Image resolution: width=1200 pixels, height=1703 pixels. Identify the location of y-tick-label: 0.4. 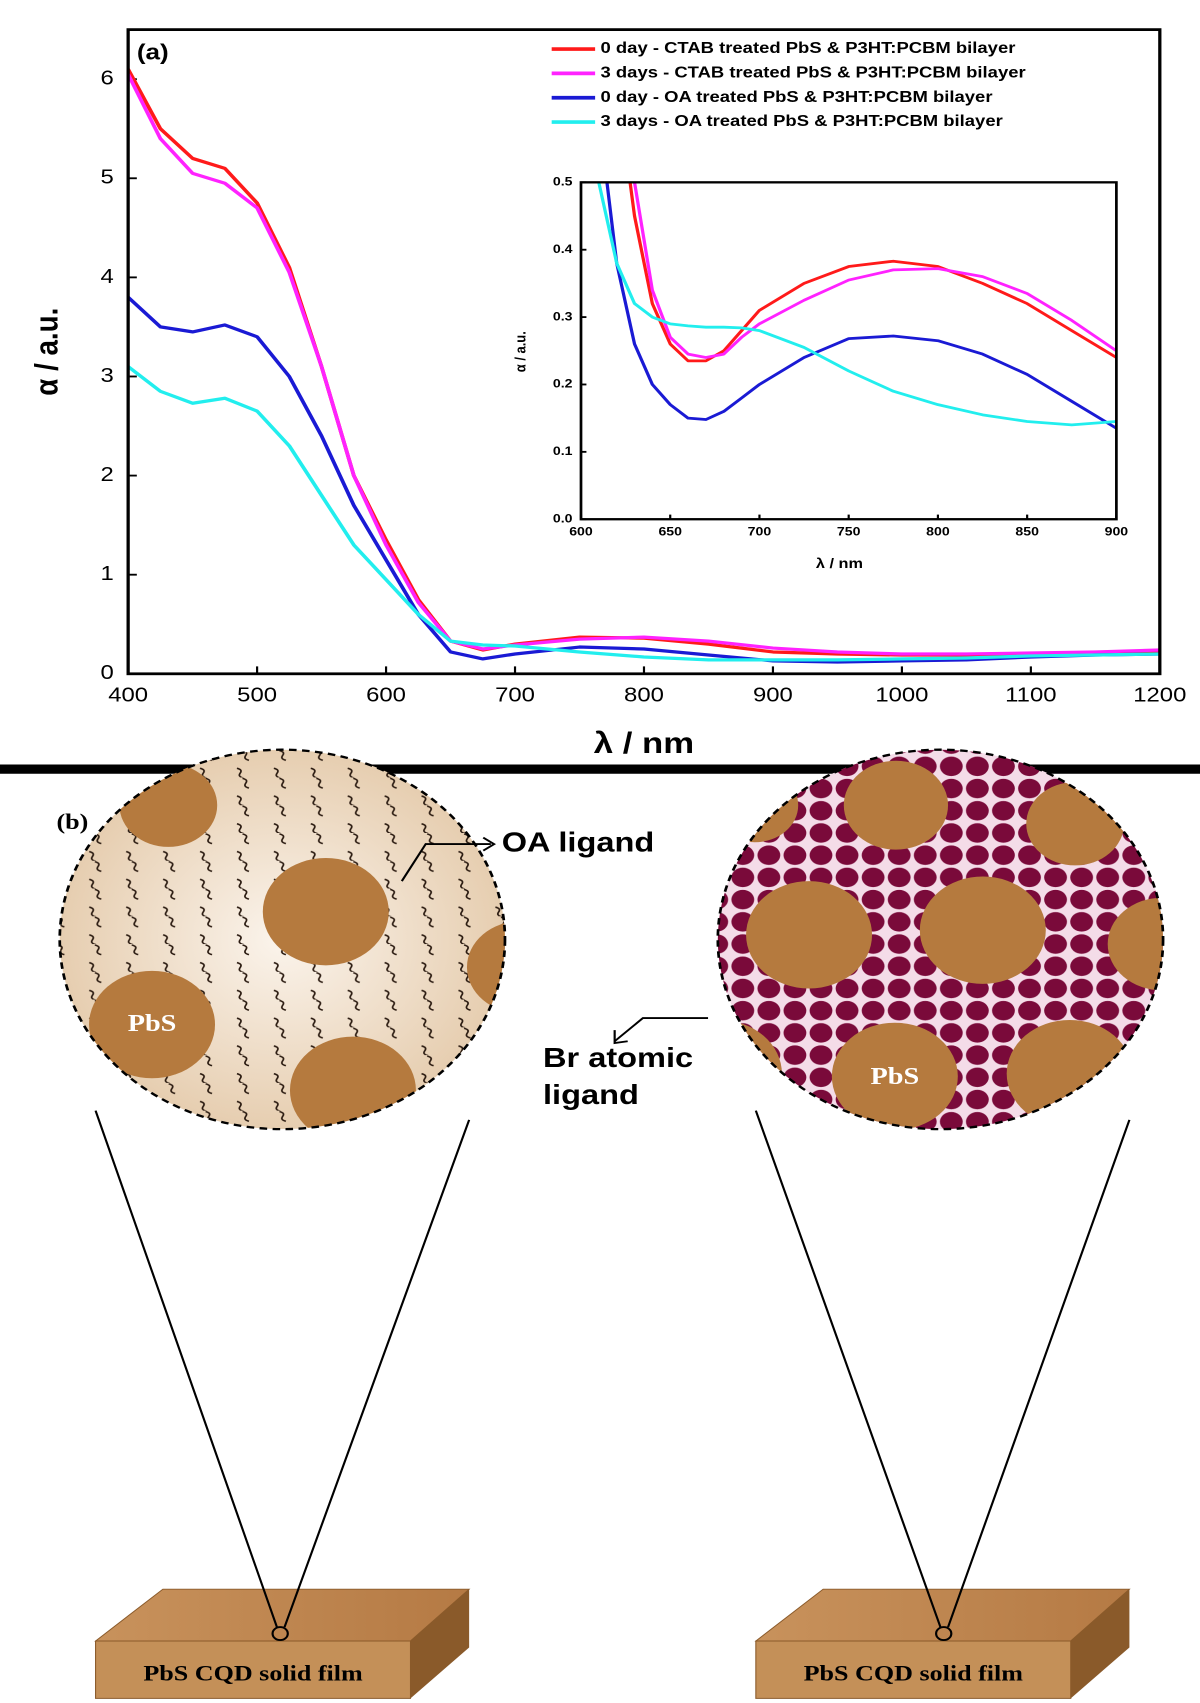
(563, 249).